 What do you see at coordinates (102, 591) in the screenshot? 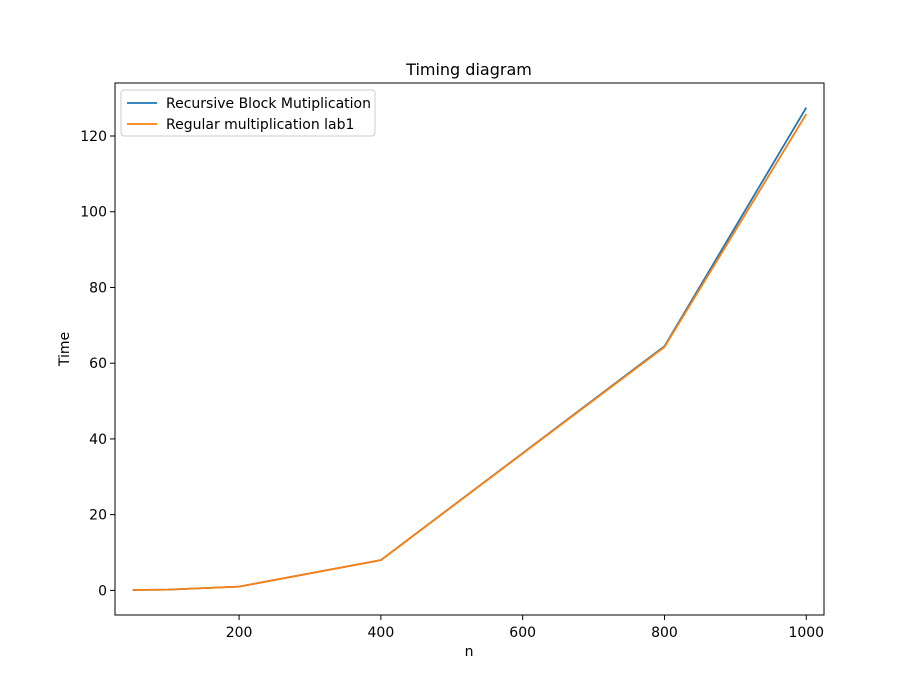
I see `y-tick-label: 0` at bounding box center [102, 591].